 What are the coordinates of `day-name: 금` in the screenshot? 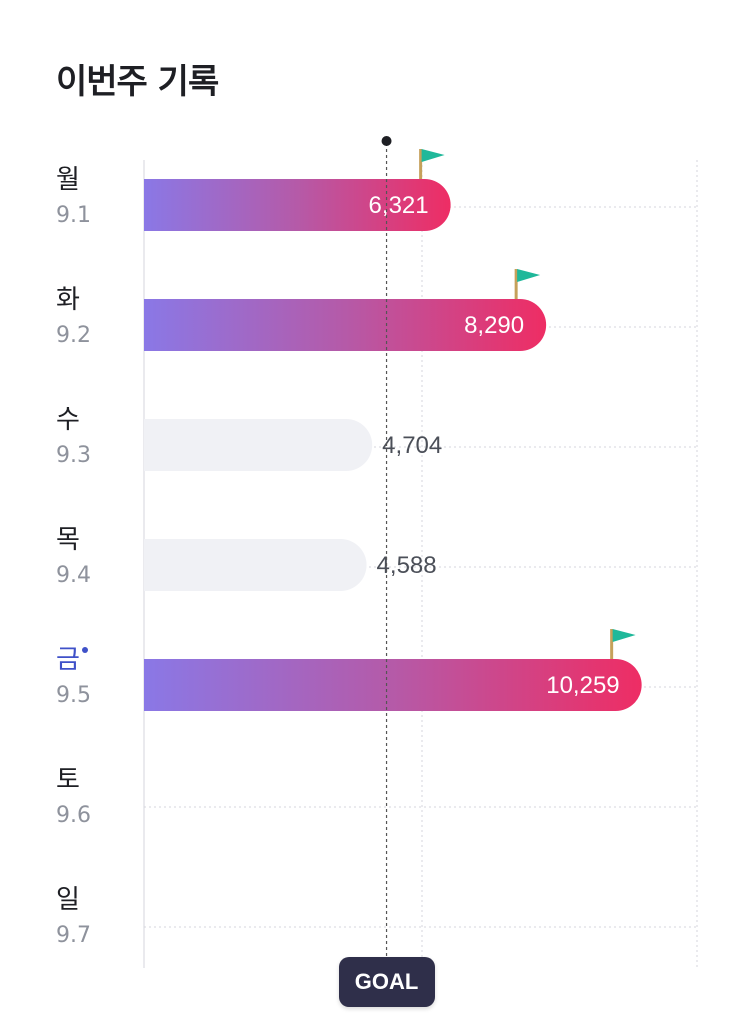 It's located at (72, 660).